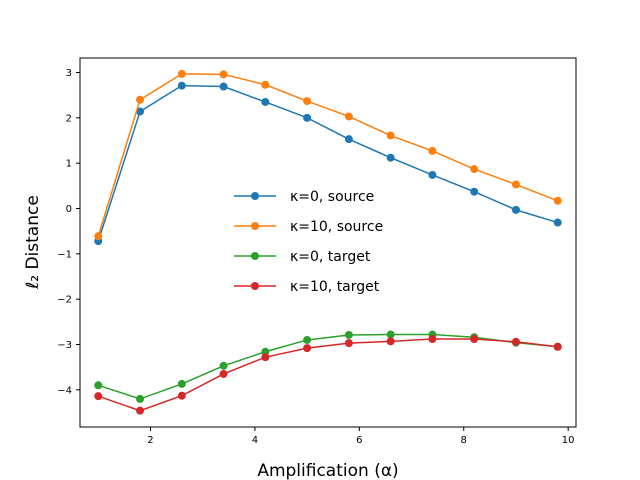 This screenshot has width=640, height=480. I want to click on y-tick-label: 2, so click(69, 118).